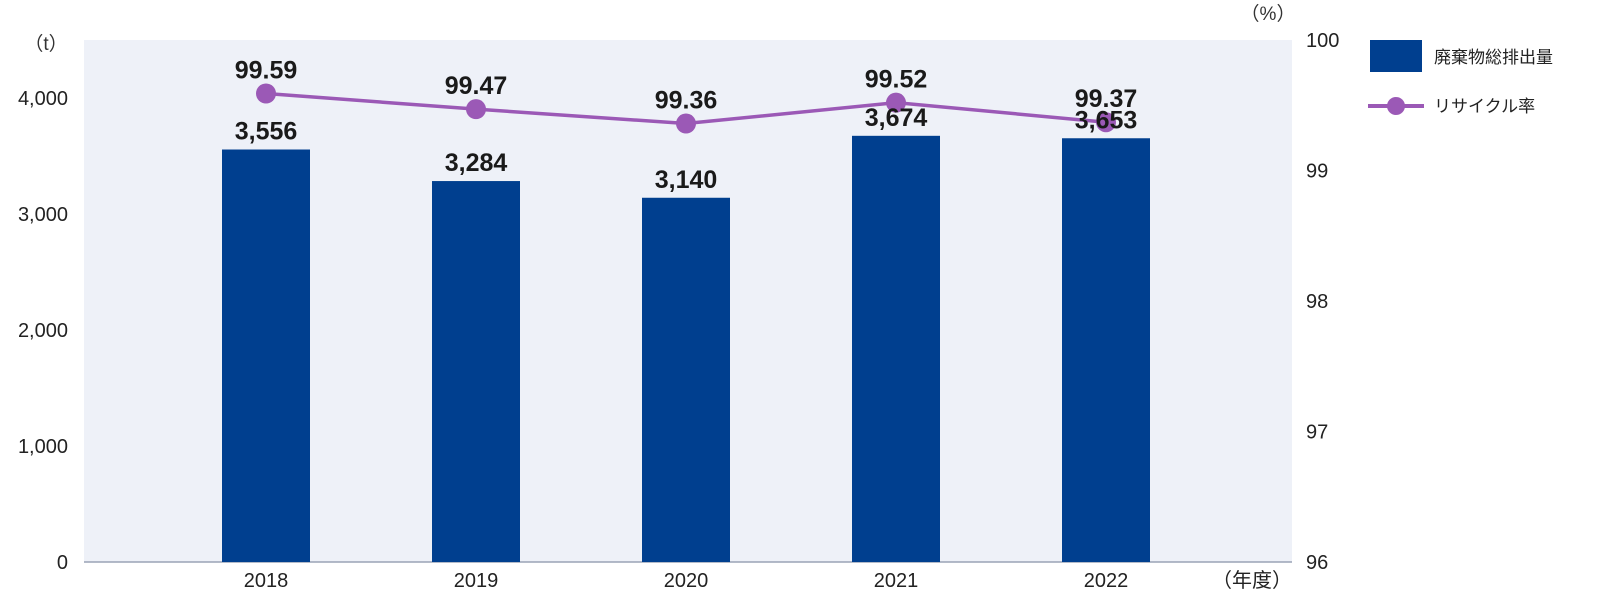  Describe the element at coordinates (476, 581) in the screenshot. I see `x-axis-tick: 2019` at that location.